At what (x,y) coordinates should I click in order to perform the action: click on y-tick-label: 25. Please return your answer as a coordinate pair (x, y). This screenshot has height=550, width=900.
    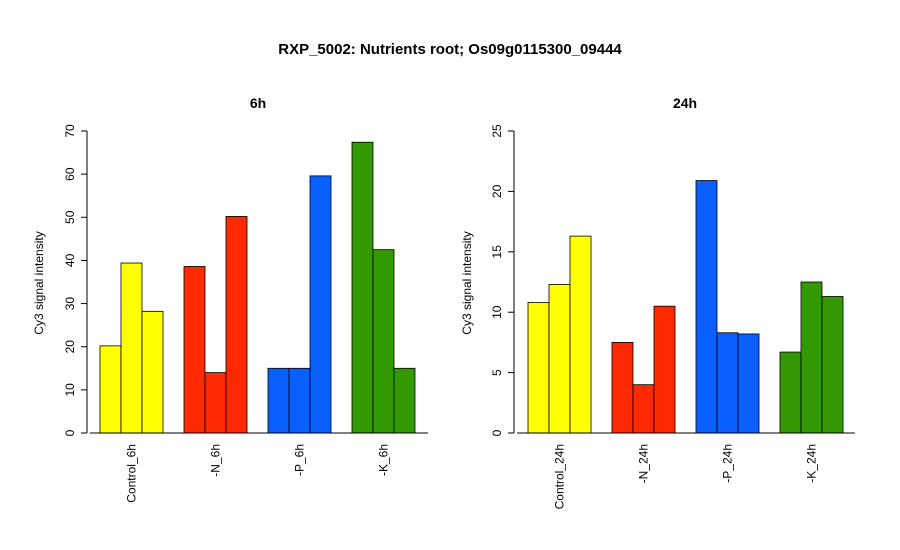
    Looking at the image, I should click on (497, 131).